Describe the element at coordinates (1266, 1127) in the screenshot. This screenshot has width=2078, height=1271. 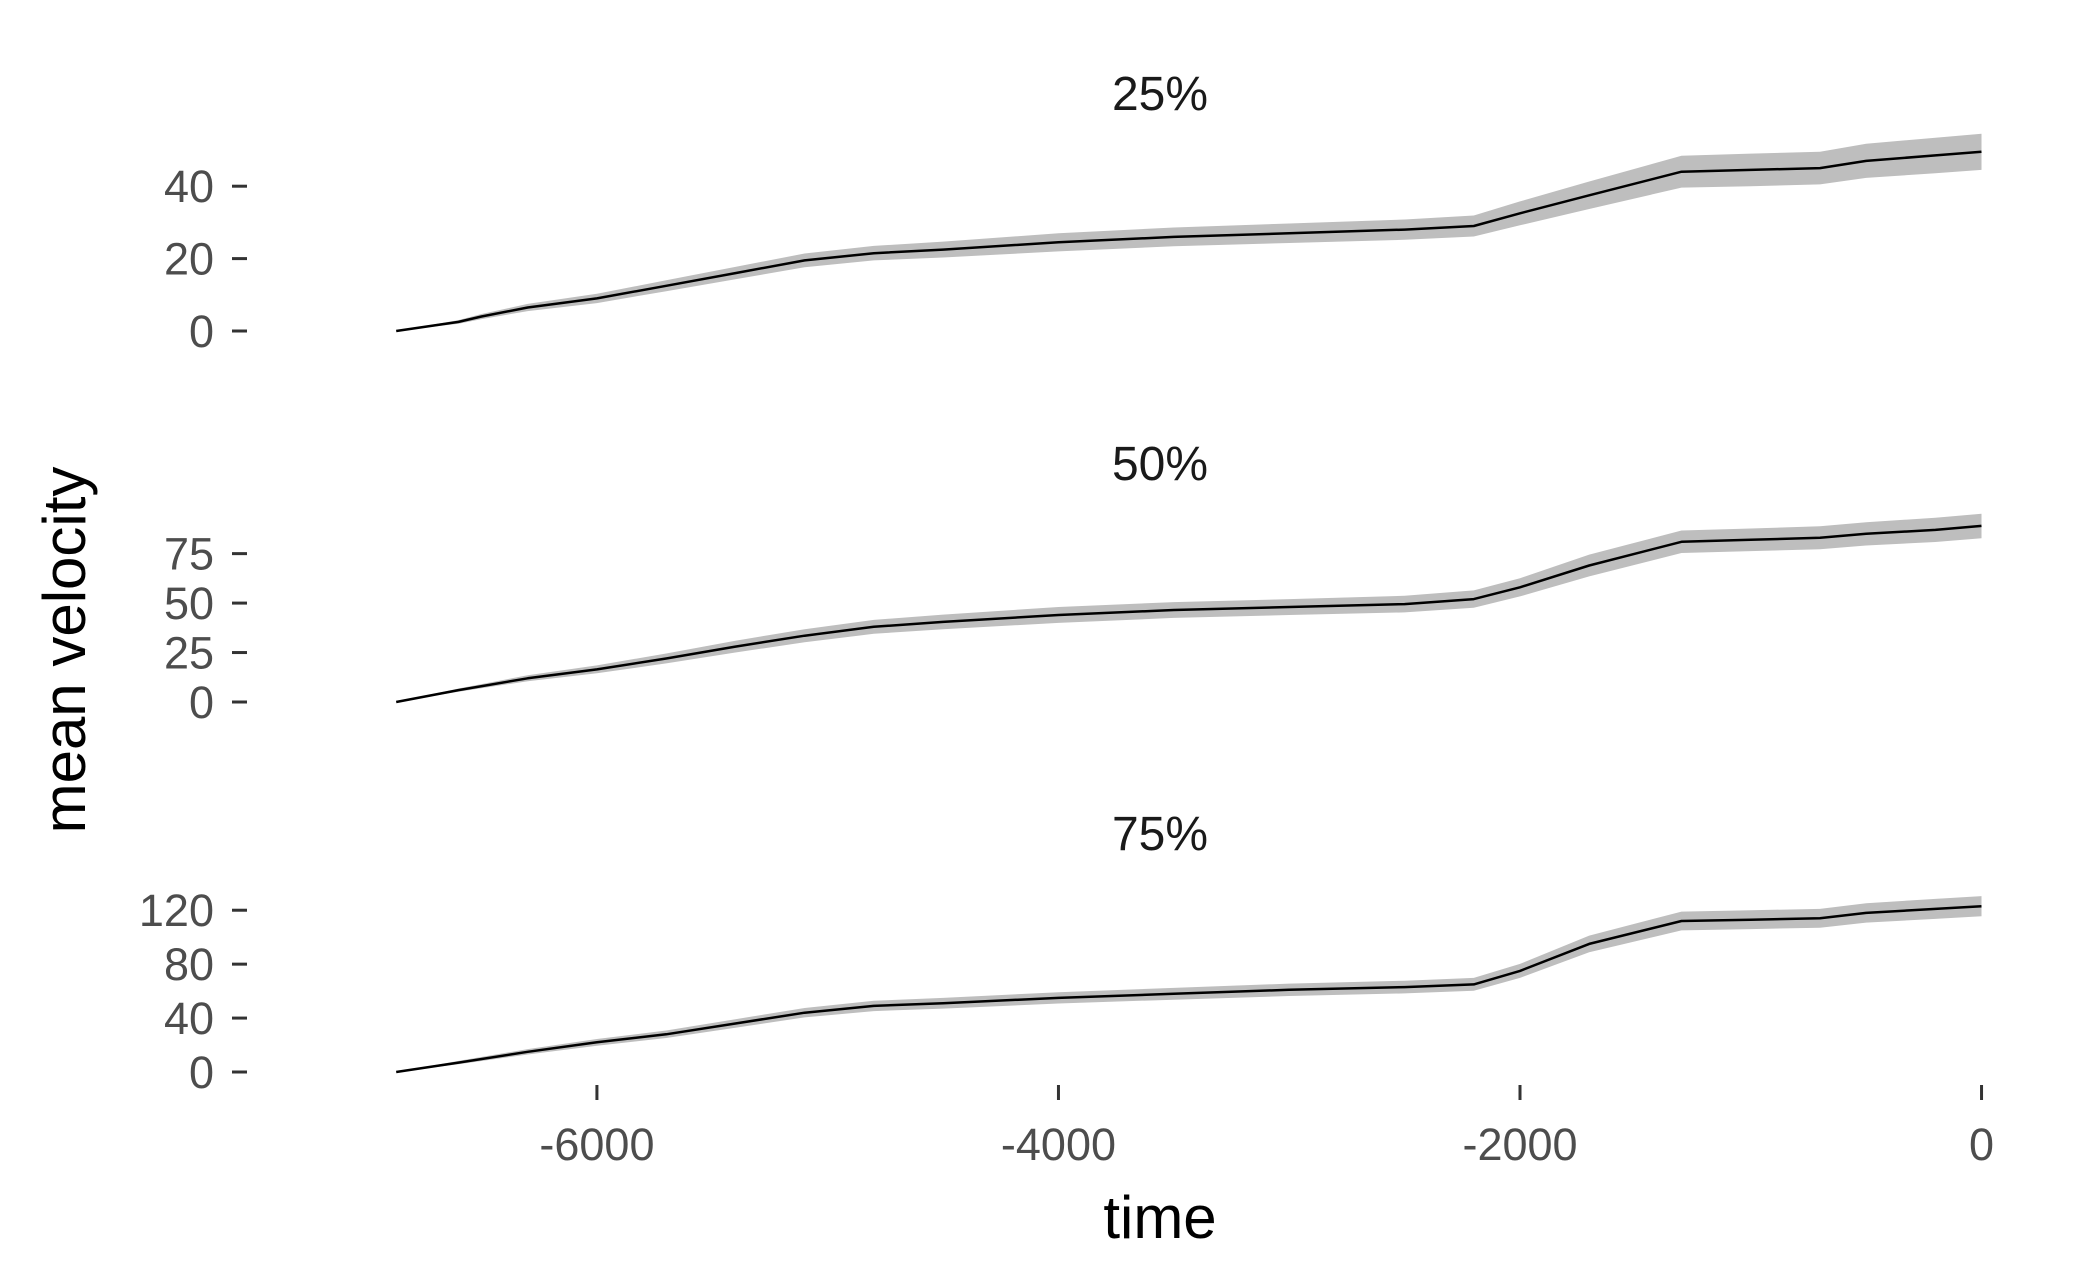
I see `x-axis: -6000 -4000 -2000 0` at that location.